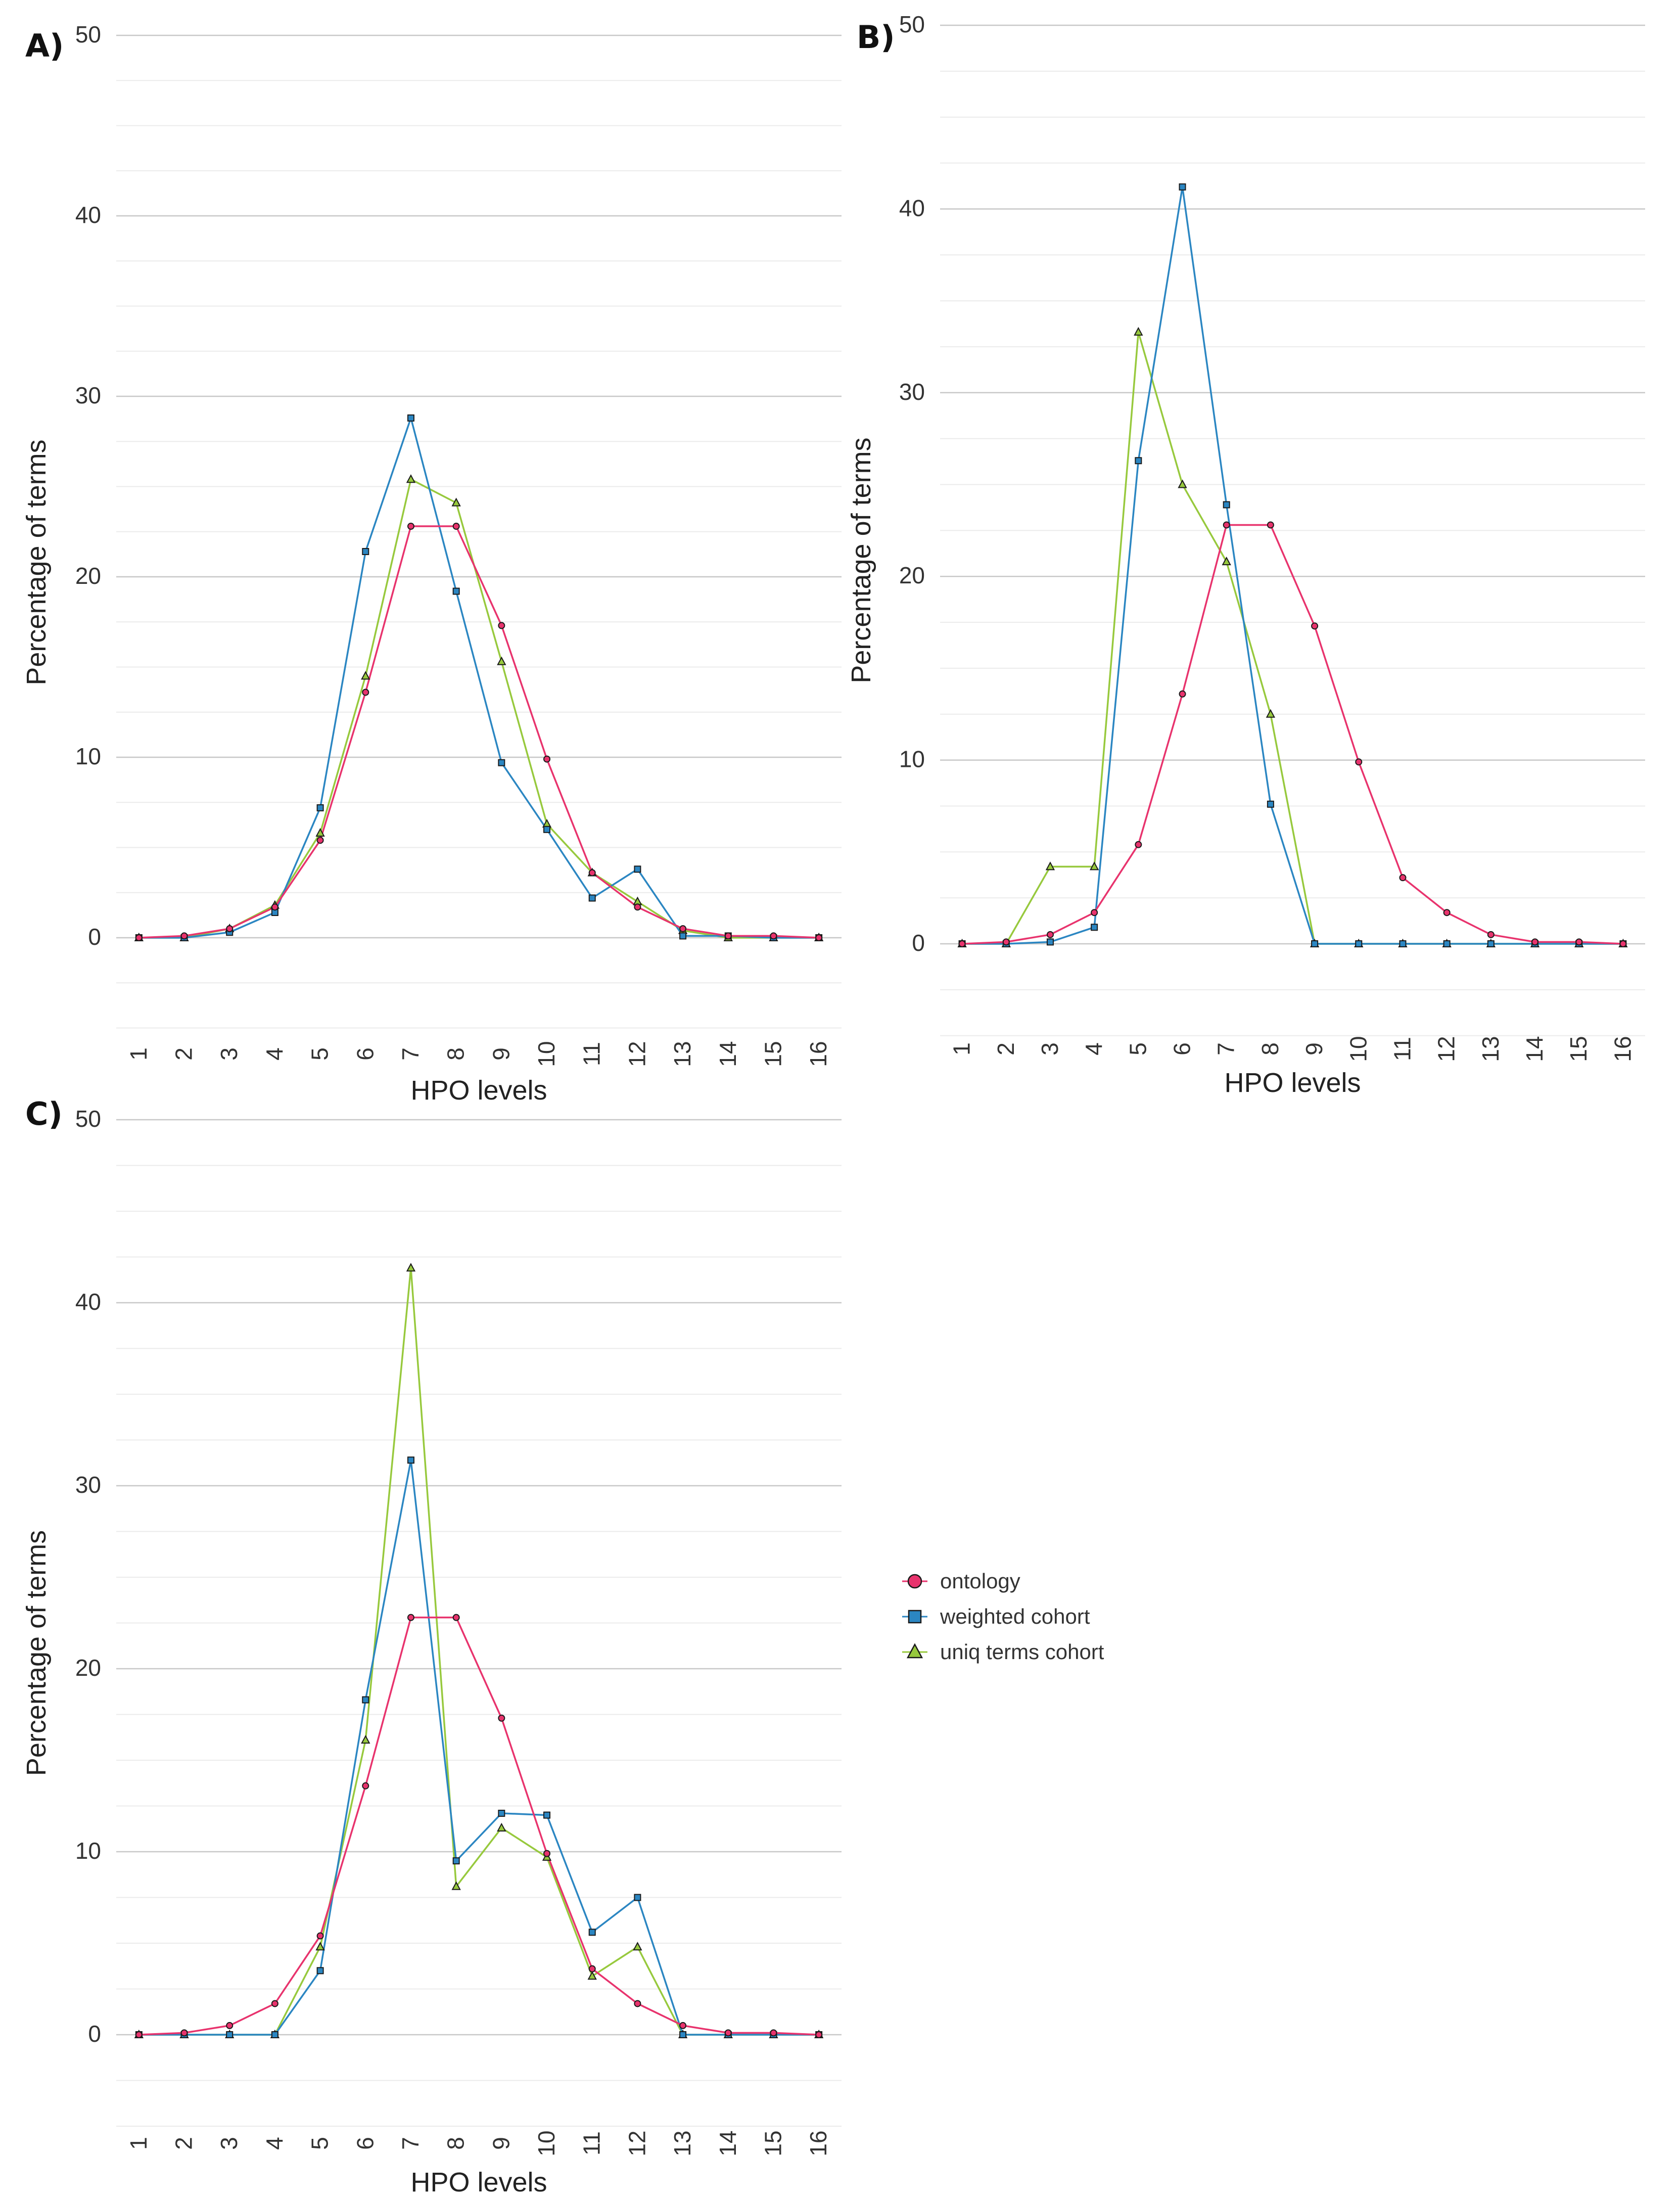 This screenshot has width=1680, height=2199. I want to click on panel-label: C), so click(44, 1113).